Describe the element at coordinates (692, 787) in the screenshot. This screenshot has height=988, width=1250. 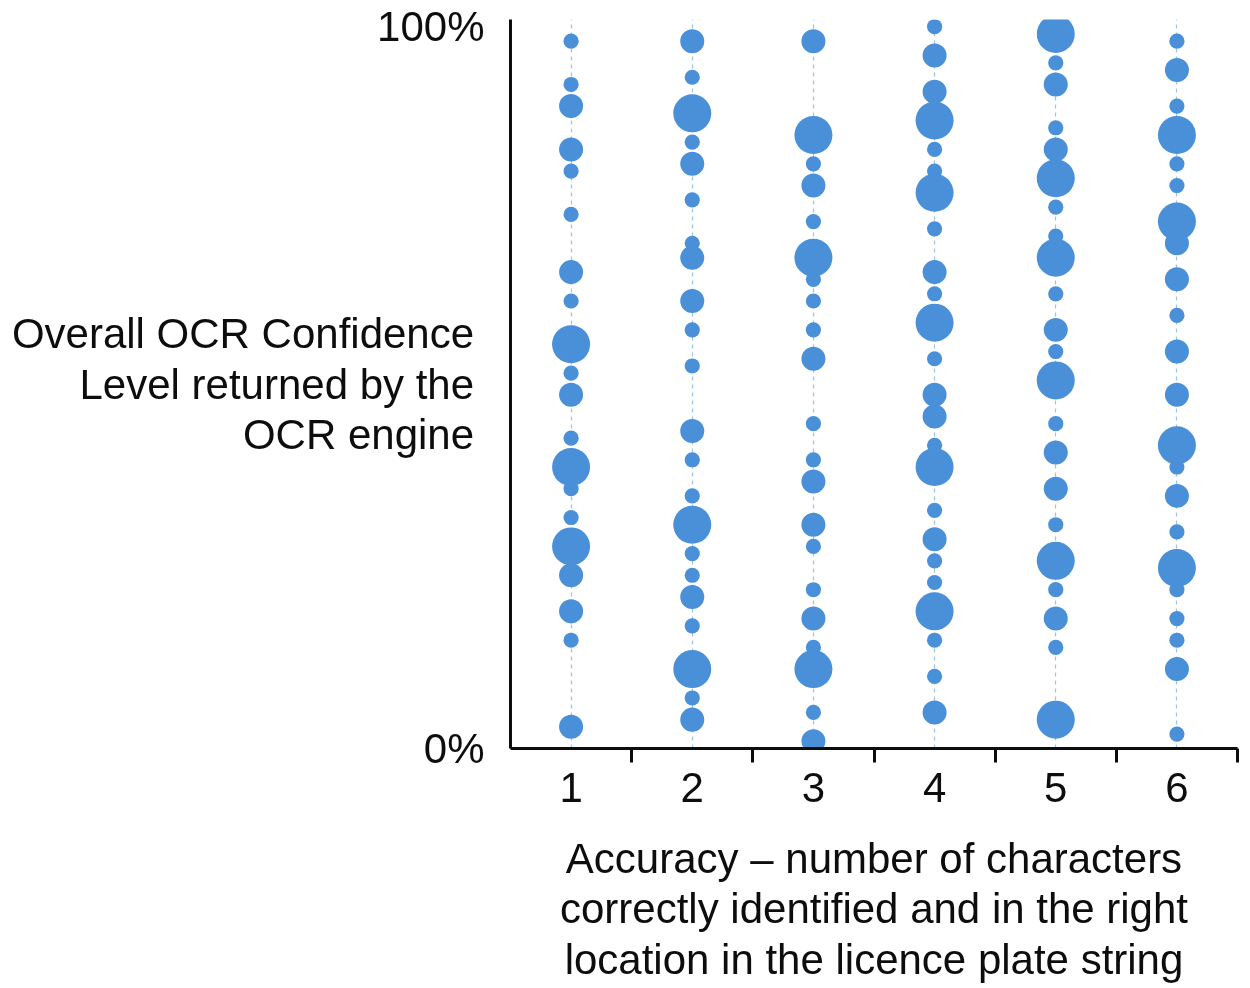
I see `x-tick-label: 2` at that location.